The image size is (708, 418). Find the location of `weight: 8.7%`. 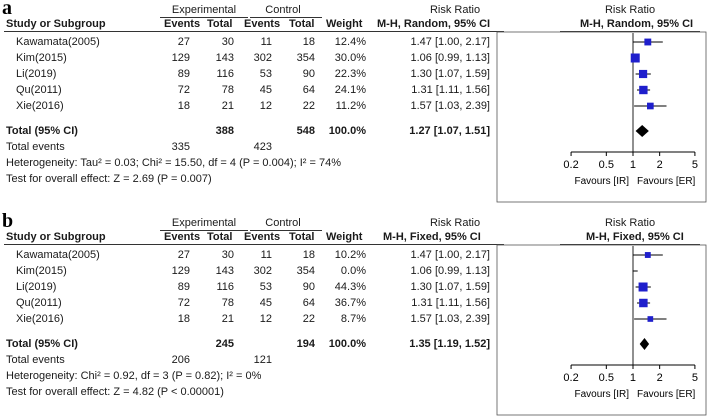

weight: 8.7% is located at coordinates (353, 319).